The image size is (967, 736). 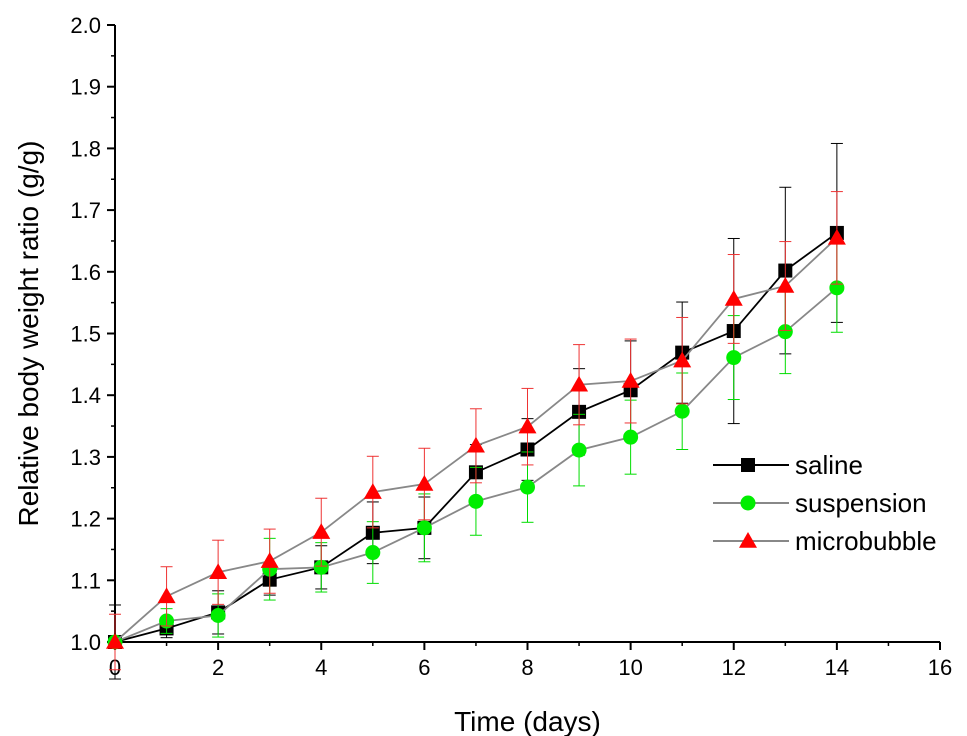 What do you see at coordinates (85, 272) in the screenshot?
I see `y-tick-label: 1.6` at bounding box center [85, 272].